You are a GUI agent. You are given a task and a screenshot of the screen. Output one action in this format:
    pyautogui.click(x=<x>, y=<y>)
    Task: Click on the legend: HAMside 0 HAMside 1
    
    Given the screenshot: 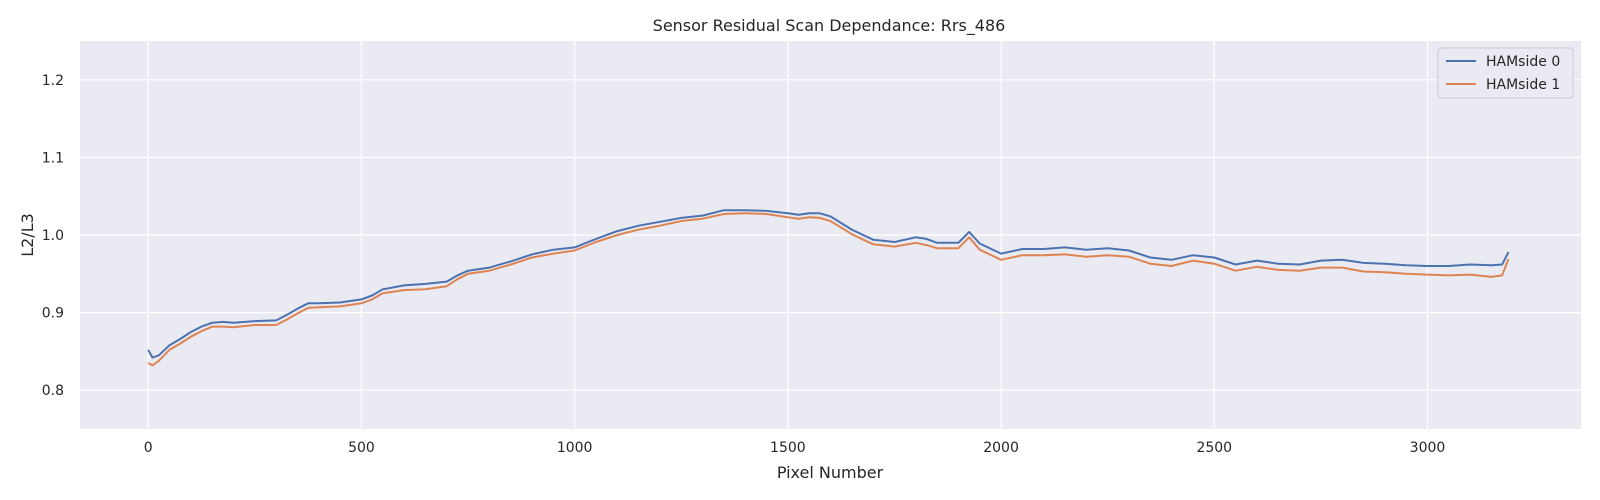 What is the action you would take?
    pyautogui.click(x=1505, y=73)
    